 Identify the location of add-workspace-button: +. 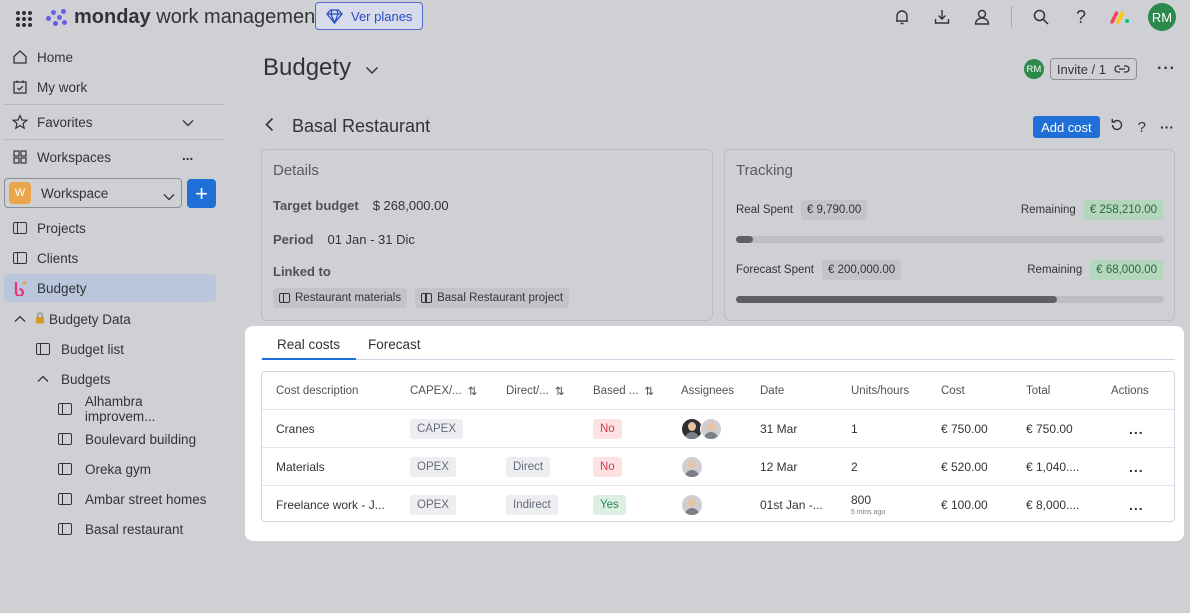
(201, 193).